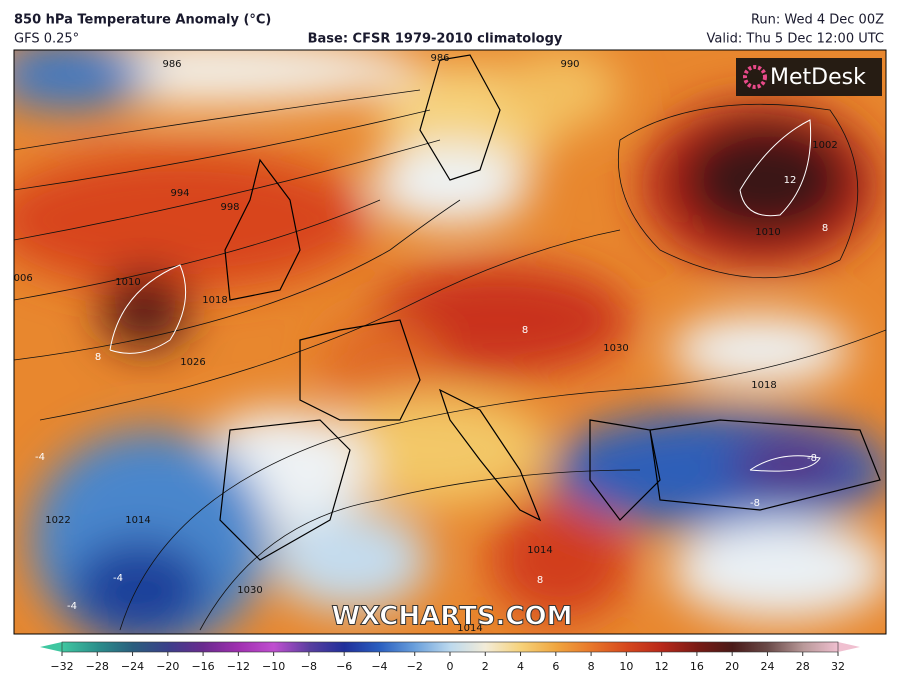 This screenshot has width=900, height=693. What do you see at coordinates (309, 666) in the screenshot?
I see `colorbar-tick-label: −8` at bounding box center [309, 666].